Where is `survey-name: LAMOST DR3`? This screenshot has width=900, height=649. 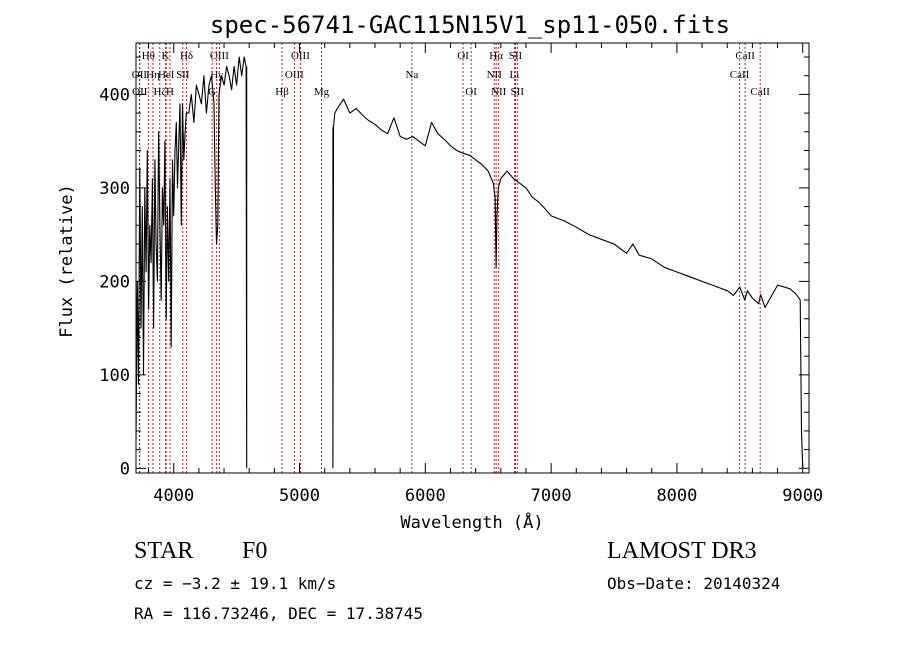 survey-name: LAMOST DR3 is located at coordinates (682, 551).